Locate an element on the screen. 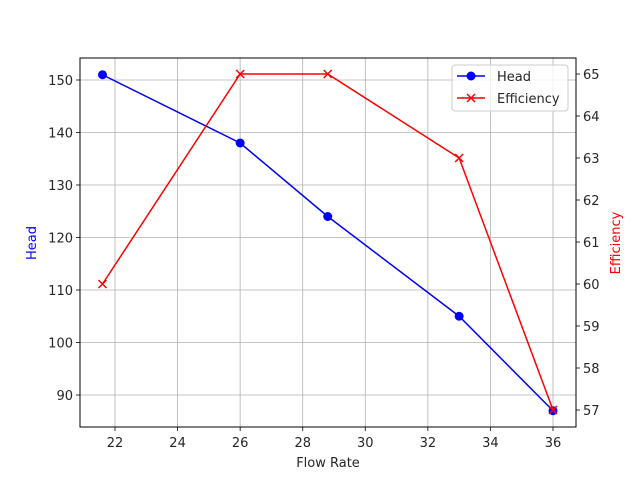 This screenshot has width=640, height=480. y-right-tick-label: 58 is located at coordinates (591, 369).